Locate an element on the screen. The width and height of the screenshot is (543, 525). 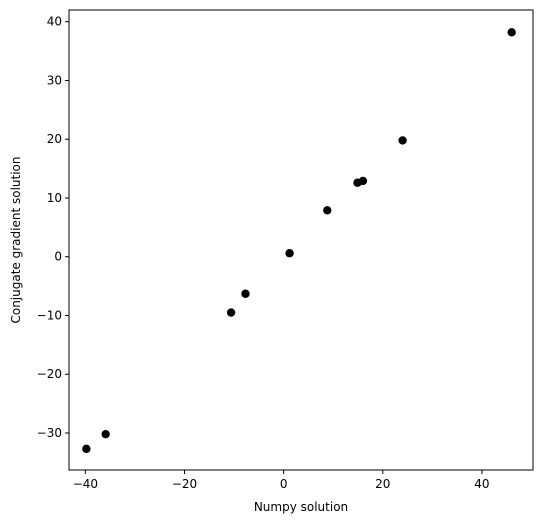
y-tick-label: 10 is located at coordinates (54, 198).